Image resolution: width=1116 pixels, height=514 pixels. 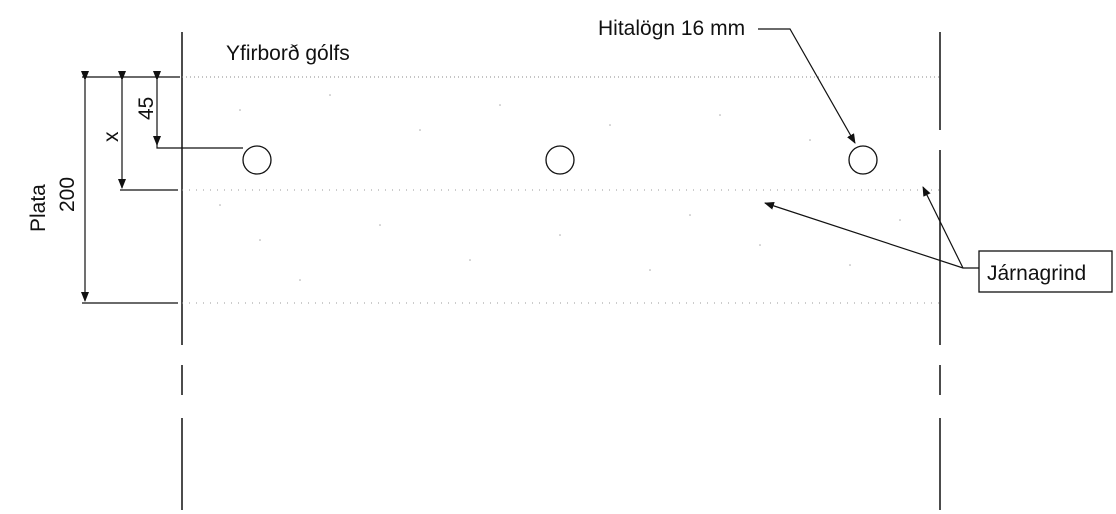 I want to click on rebar-mesh-label: Járnagrind, so click(x=1036, y=273).